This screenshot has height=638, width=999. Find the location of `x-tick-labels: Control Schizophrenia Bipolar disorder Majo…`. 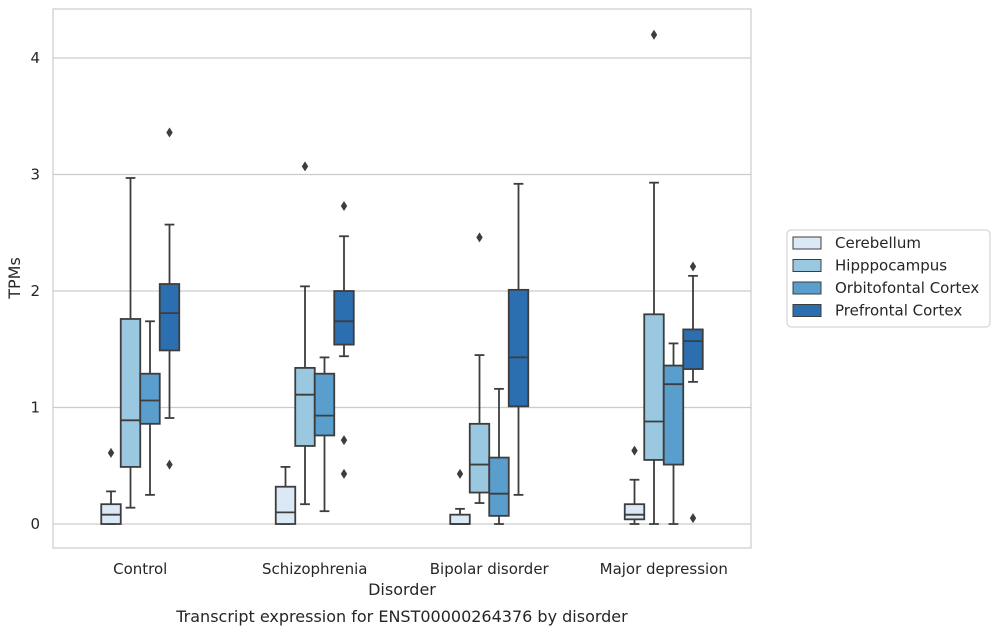

x-tick-labels: Control Schizophrenia Bipolar disorder Majo… is located at coordinates (420, 569).